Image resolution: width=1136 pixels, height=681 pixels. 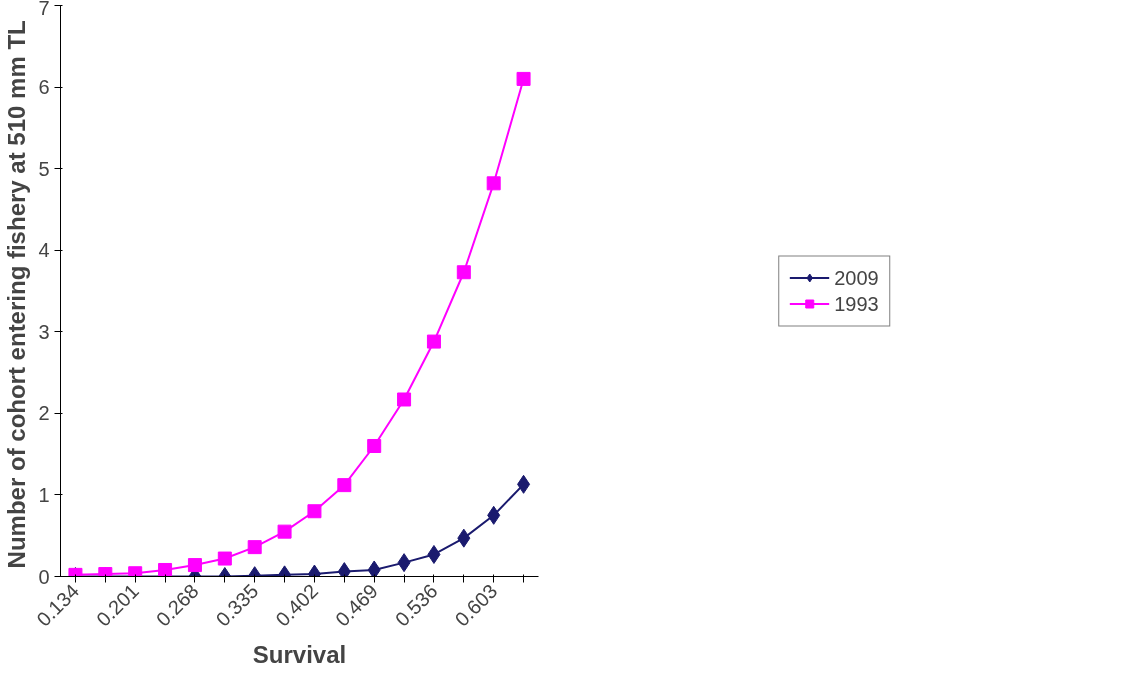 What do you see at coordinates (44, 9) in the screenshot?
I see `y-tick-label: 7` at bounding box center [44, 9].